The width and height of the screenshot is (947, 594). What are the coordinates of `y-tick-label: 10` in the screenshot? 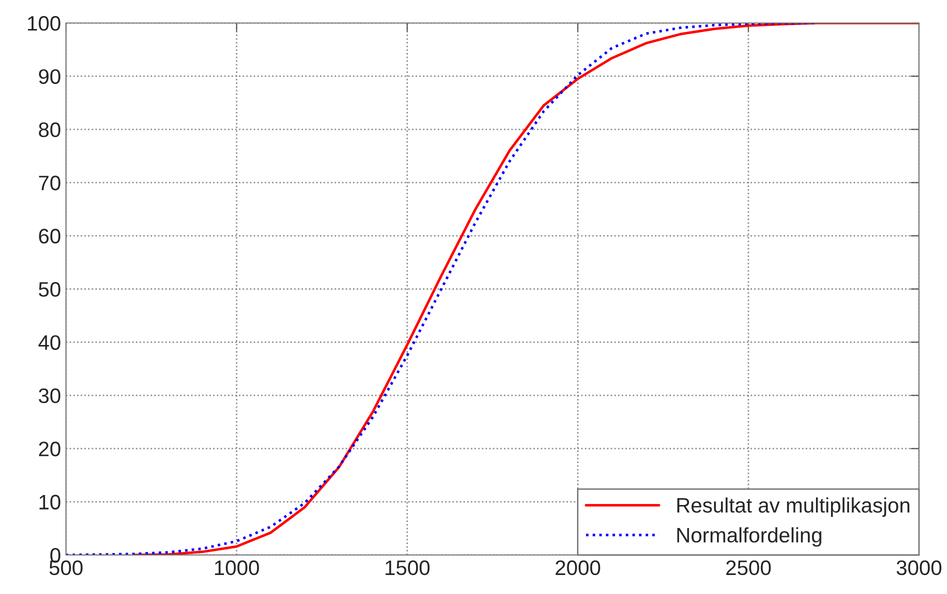 It's located at (50, 502).